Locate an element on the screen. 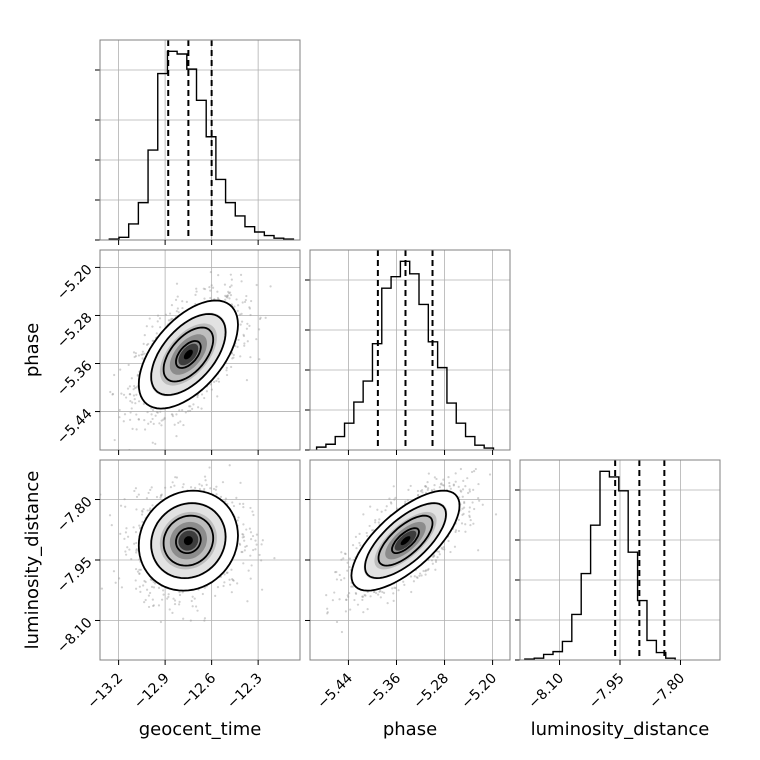 This screenshot has width=760, height=760. x-axis-label-geocent_time: geocent_time is located at coordinates (200, 729).